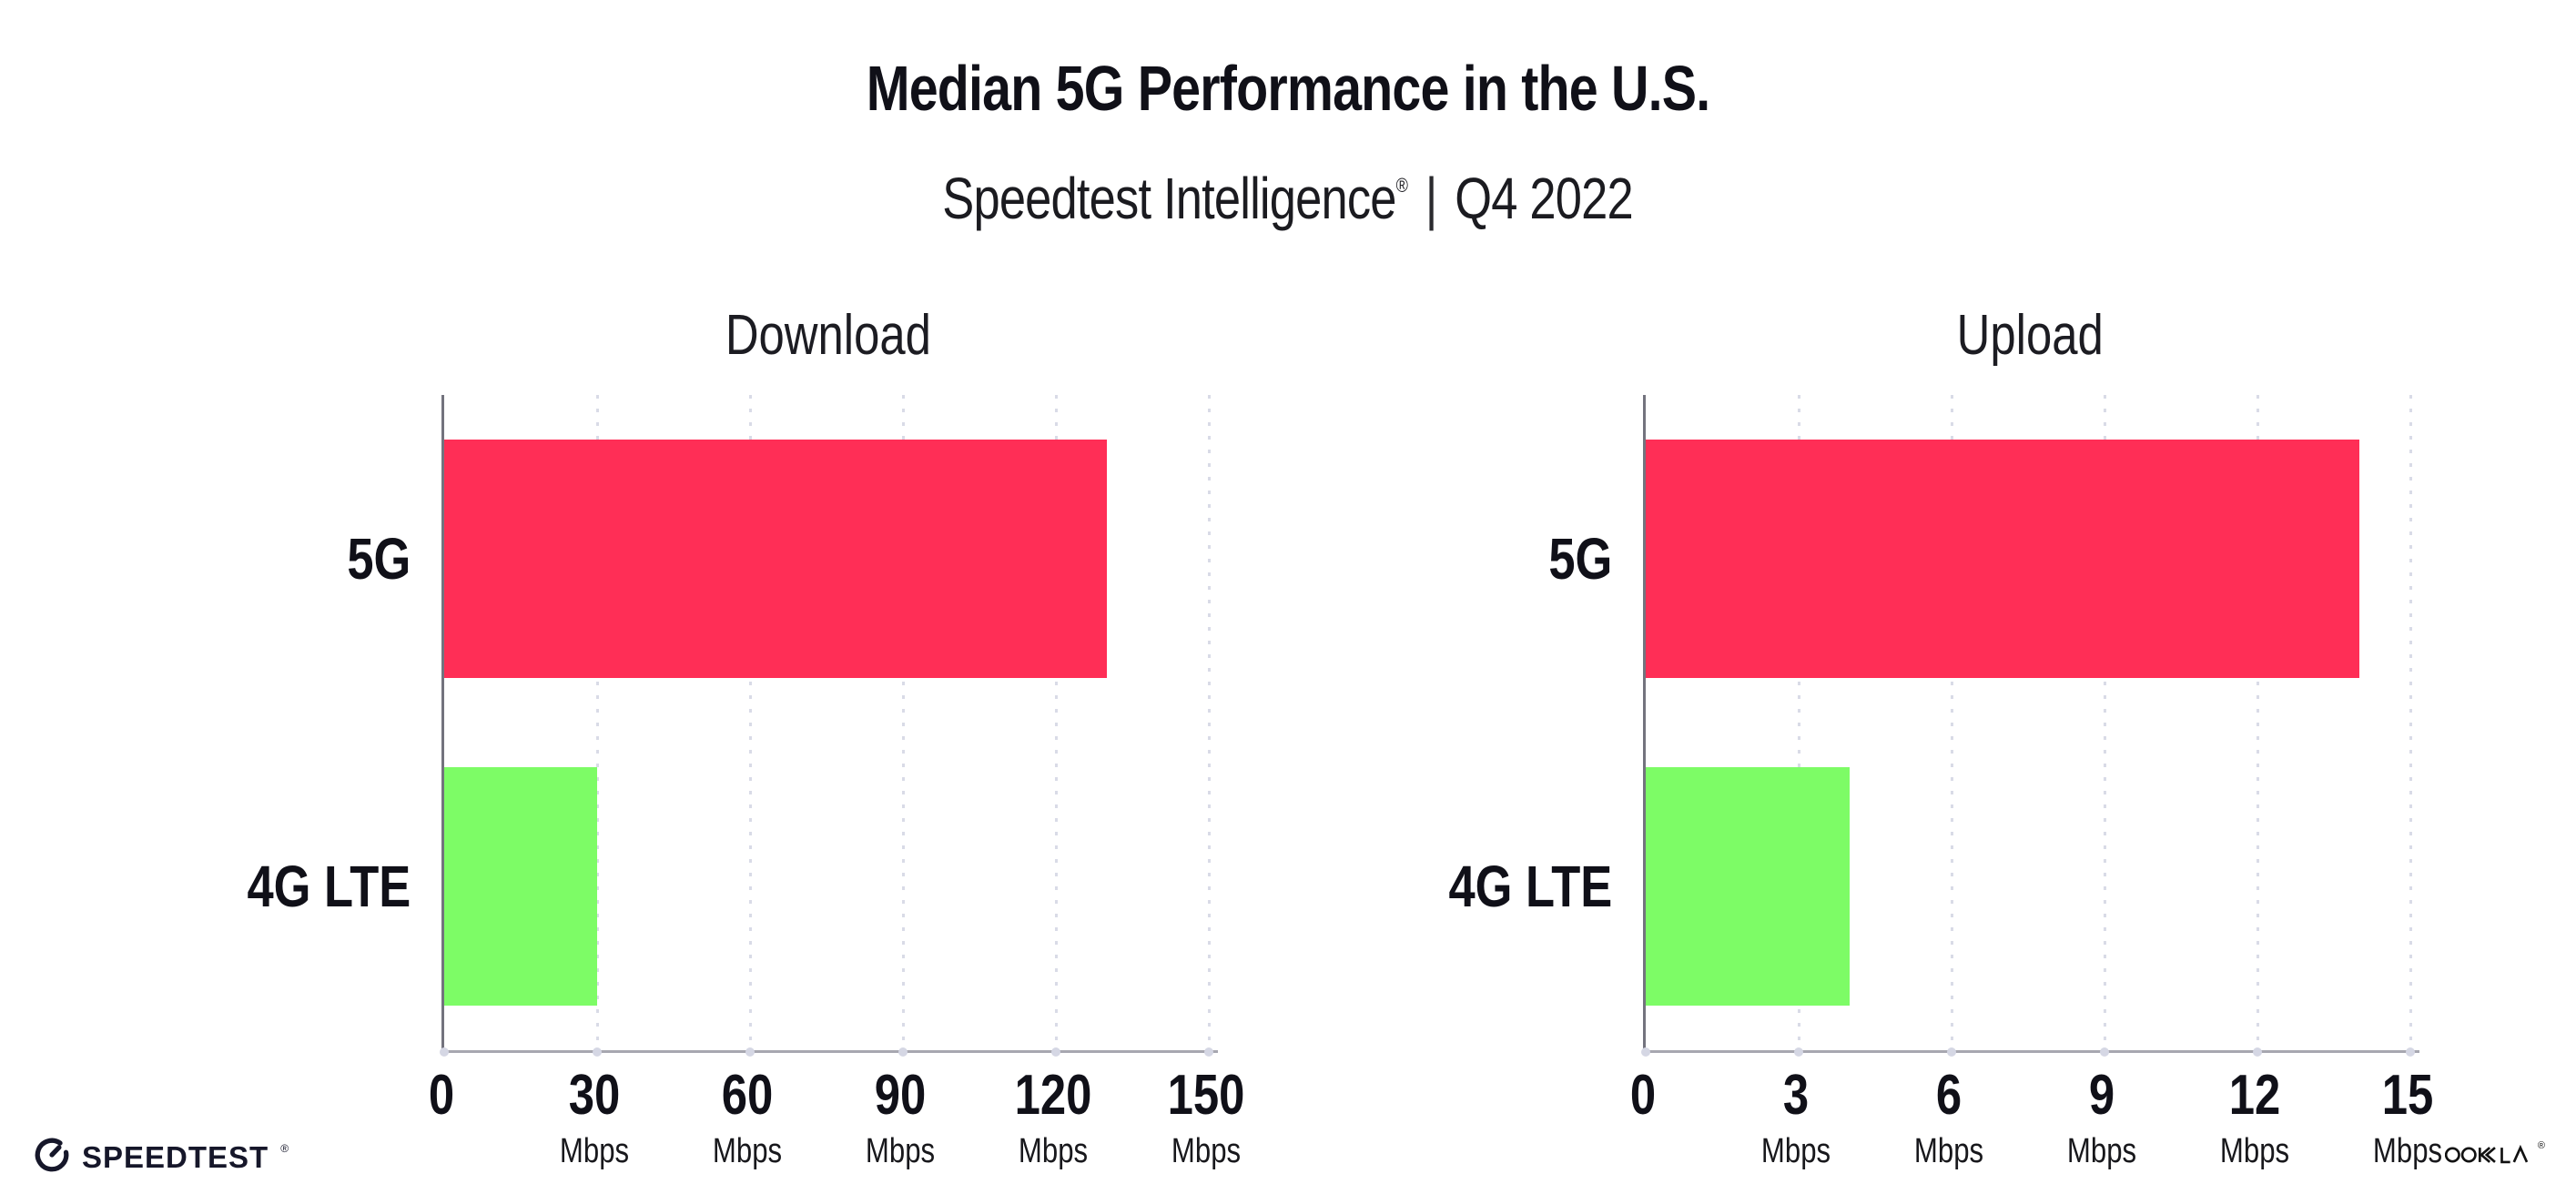 The height and width of the screenshot is (1204, 2576). What do you see at coordinates (1402, 185) in the screenshot?
I see `registered-mark: ®` at bounding box center [1402, 185].